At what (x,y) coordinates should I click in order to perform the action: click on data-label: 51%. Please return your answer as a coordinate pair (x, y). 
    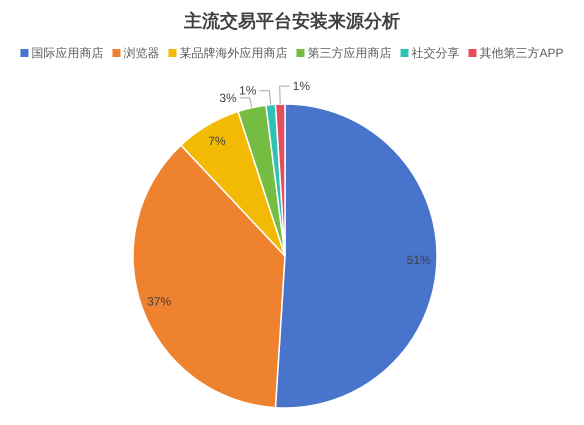
    Looking at the image, I should click on (418, 260).